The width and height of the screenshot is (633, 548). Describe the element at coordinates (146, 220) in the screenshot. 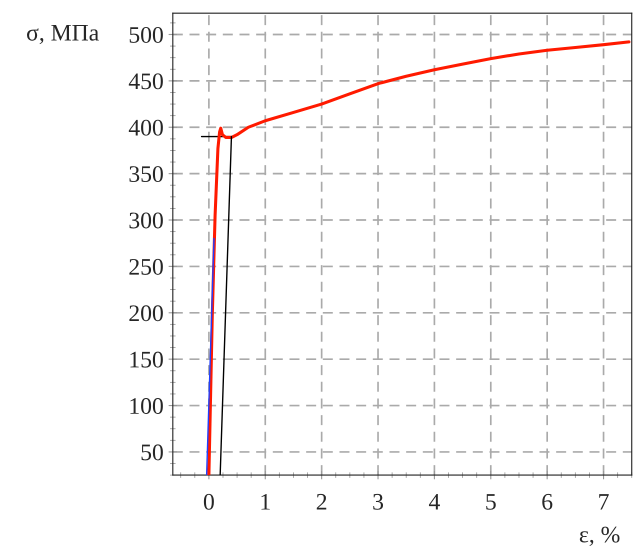

I see `y-tick-label: 300` at that location.